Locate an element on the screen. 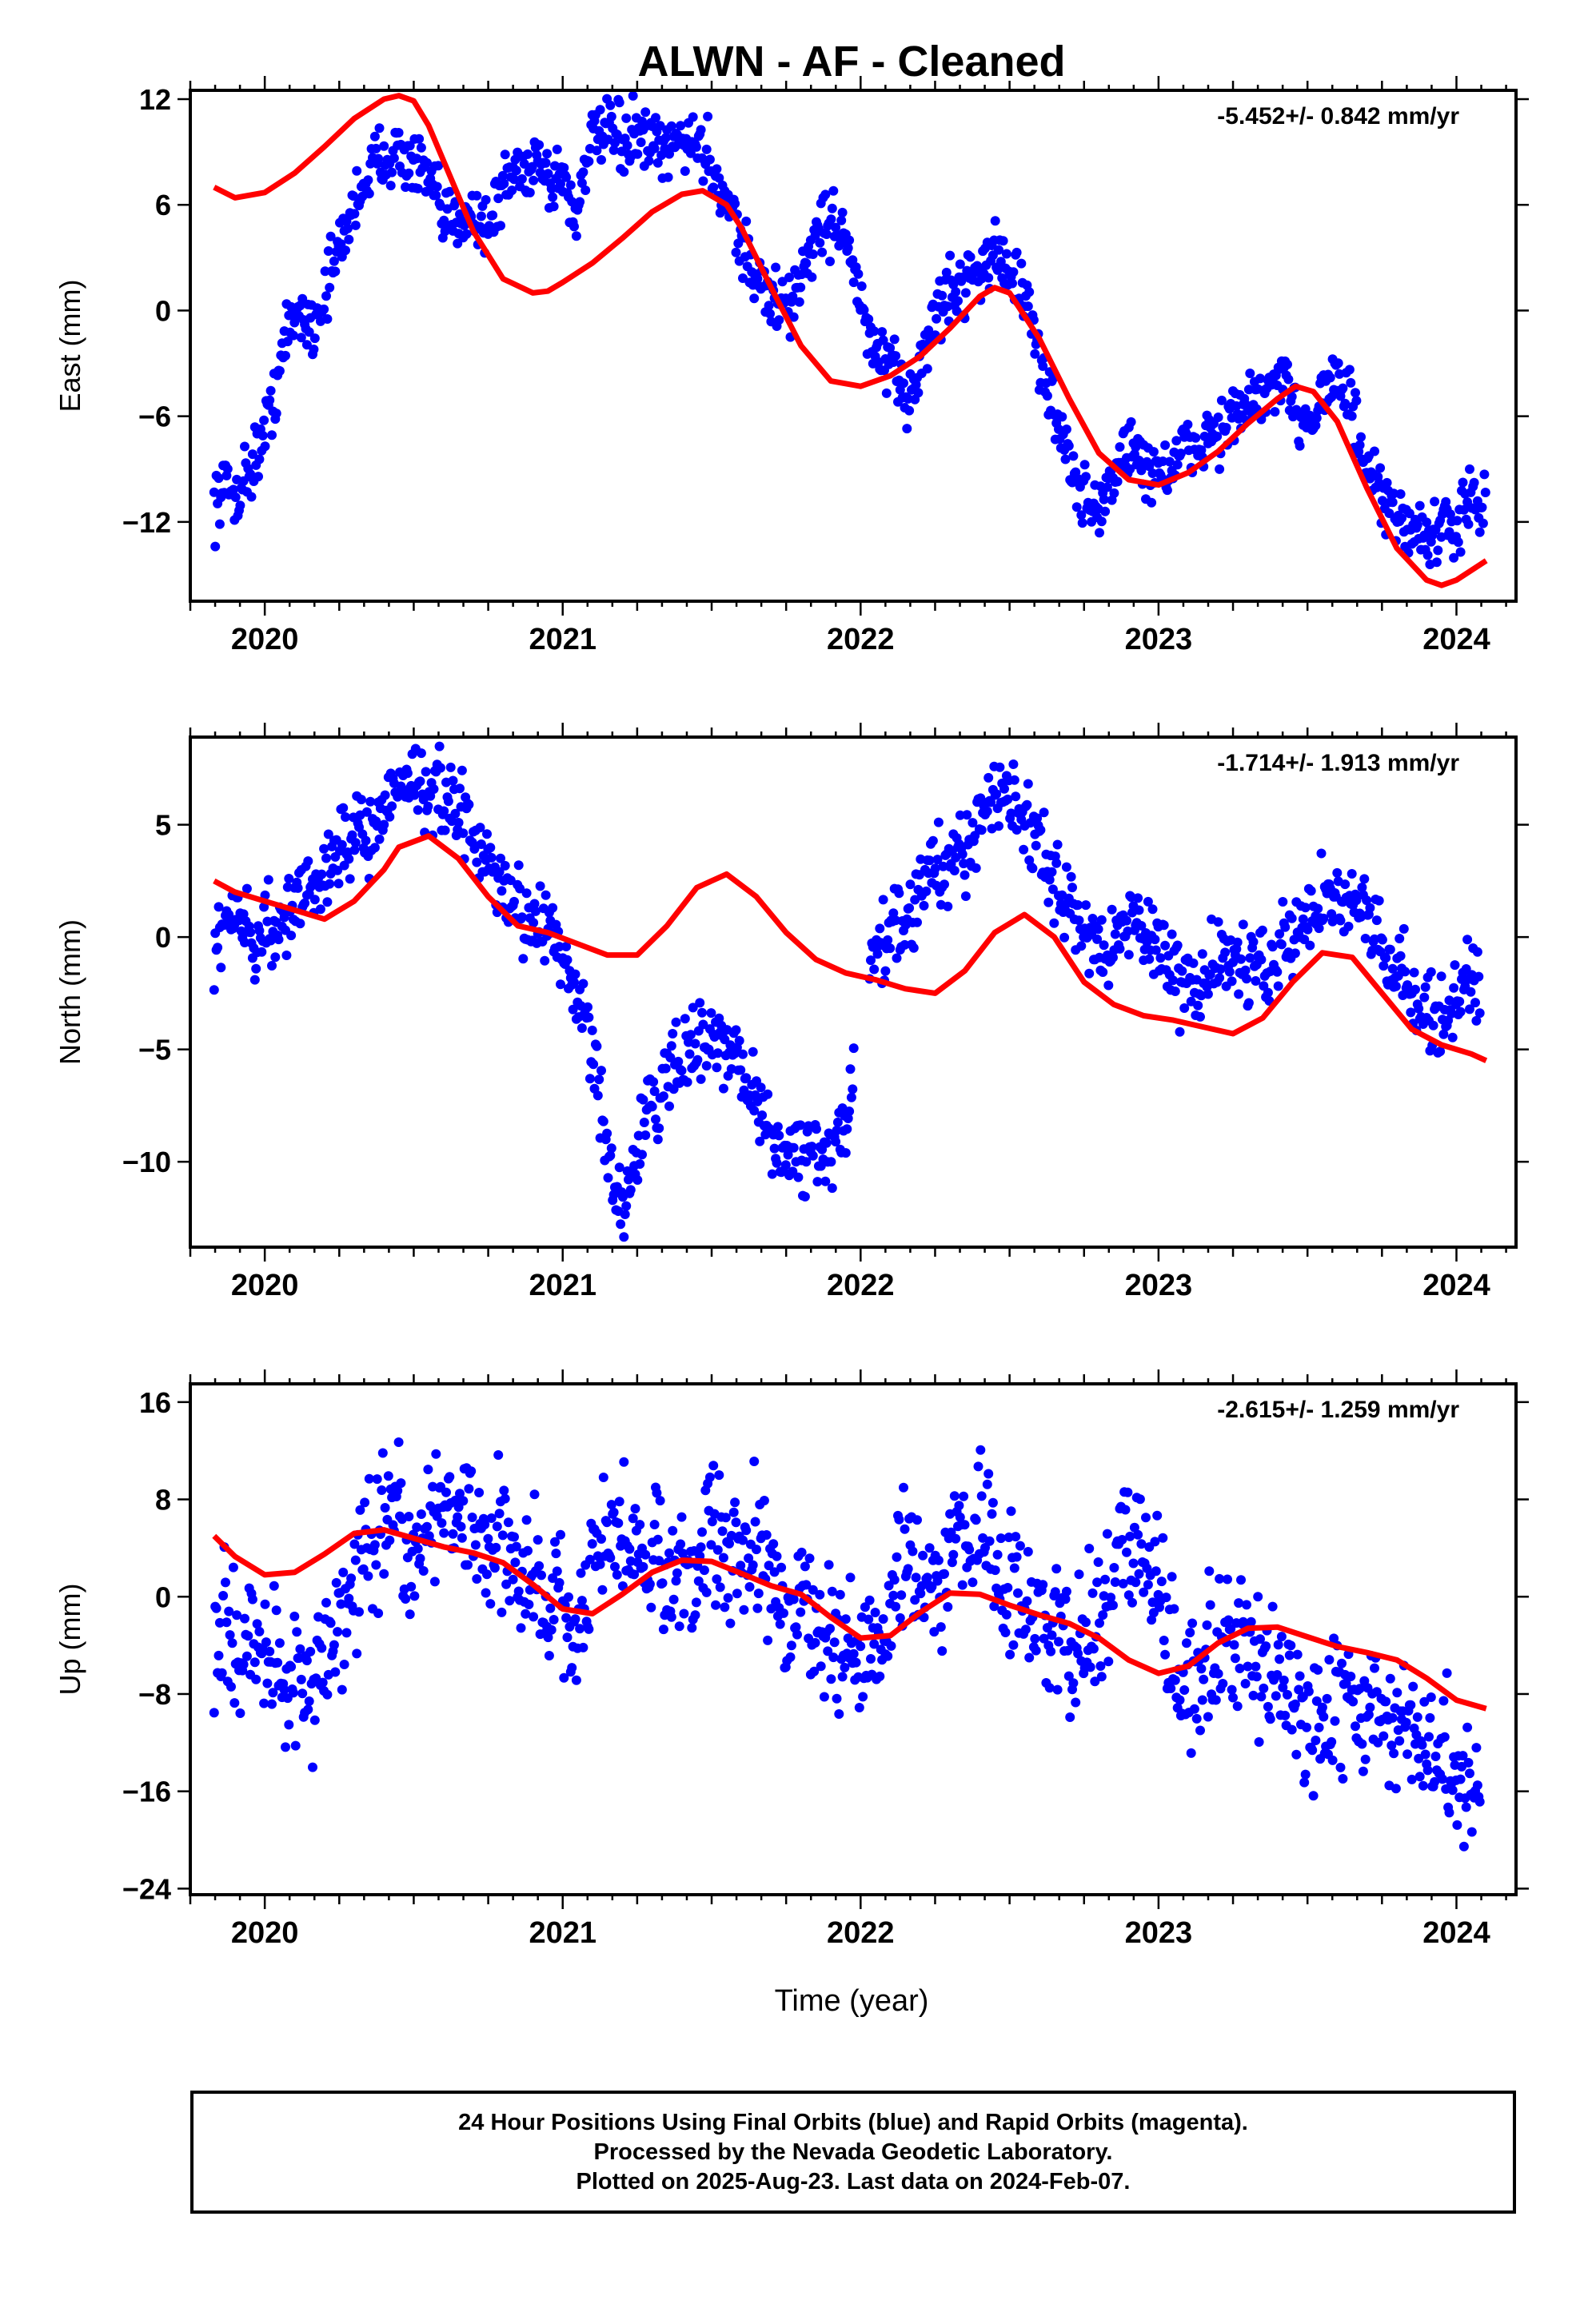 The image size is (1580, 2324). x-tick-label: 2020 is located at coordinates (265, 1933).